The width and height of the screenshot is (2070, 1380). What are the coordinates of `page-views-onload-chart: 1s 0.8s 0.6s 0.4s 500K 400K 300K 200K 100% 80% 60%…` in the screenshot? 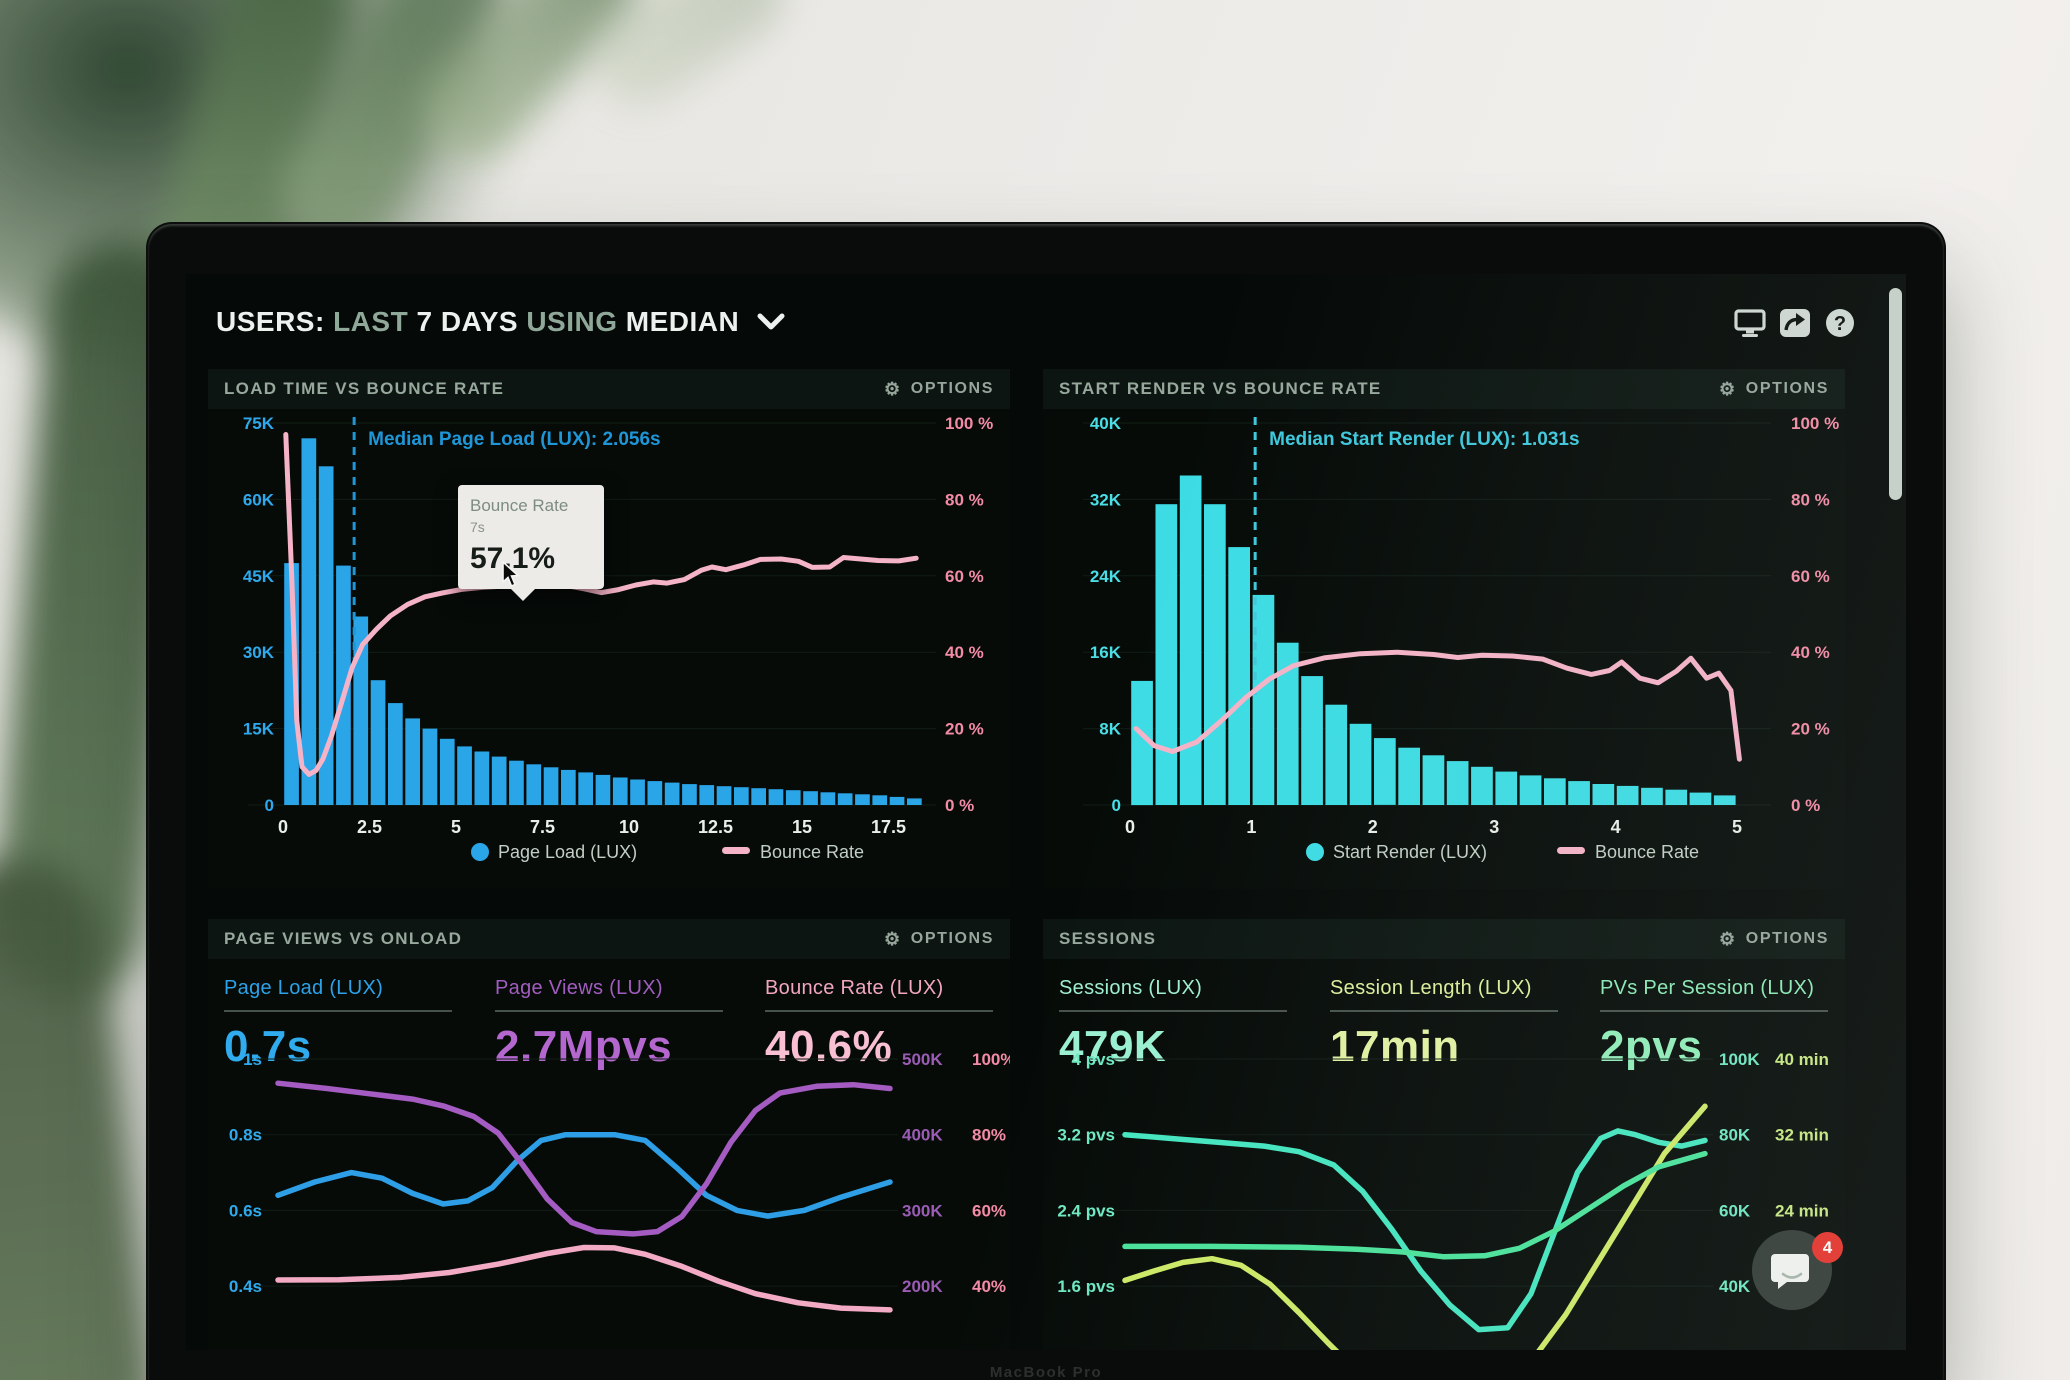 It's located at (609, 1199).